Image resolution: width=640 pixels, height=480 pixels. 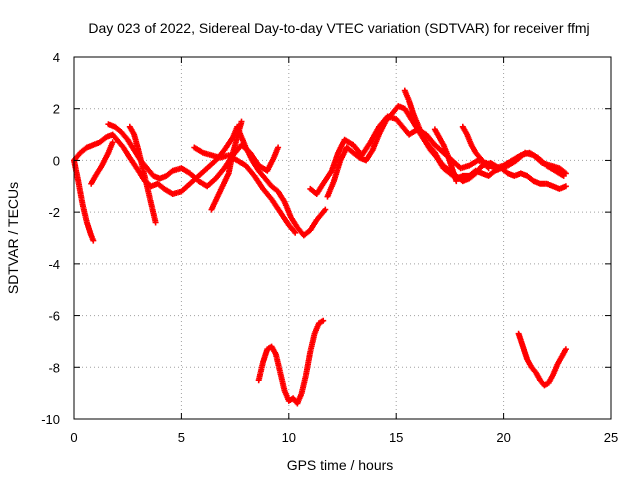 I want to click on series-sat-e, so click(x=142, y=174).